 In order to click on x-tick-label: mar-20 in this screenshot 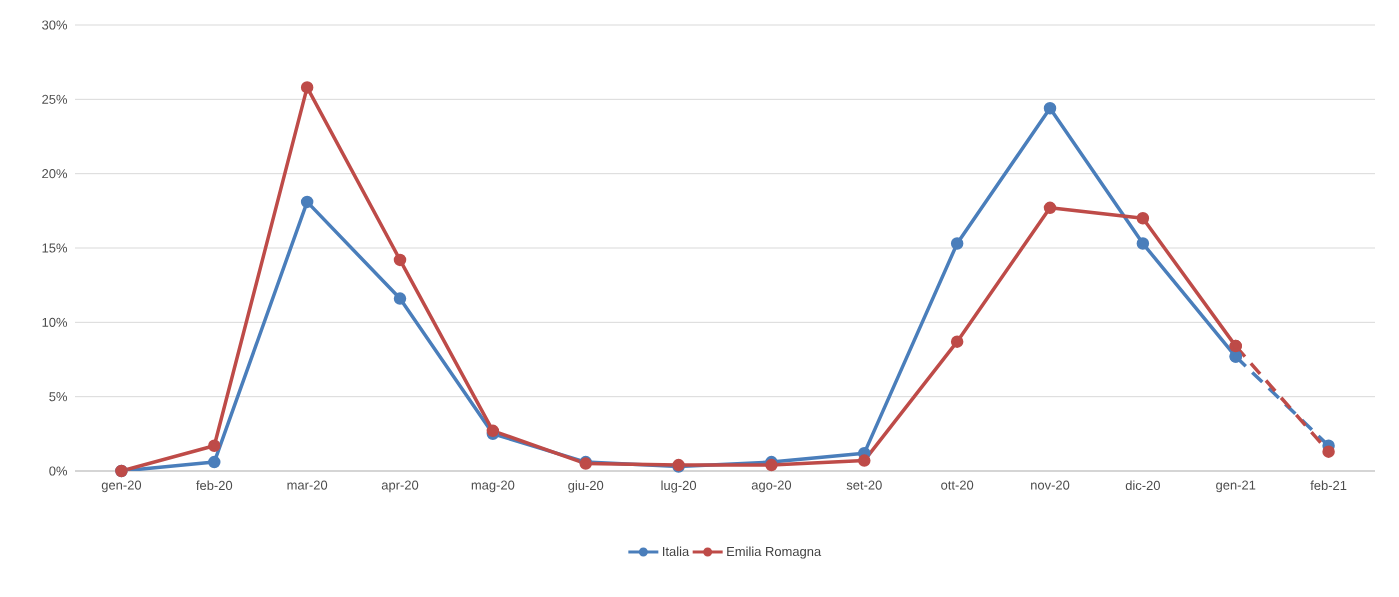, I will do `click(307, 485)`.